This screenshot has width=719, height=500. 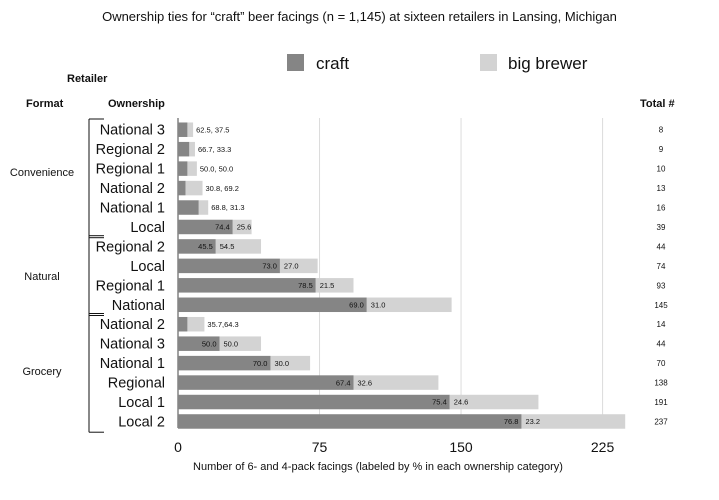 What do you see at coordinates (661, 383) in the screenshot?
I see `total-label: 138` at bounding box center [661, 383].